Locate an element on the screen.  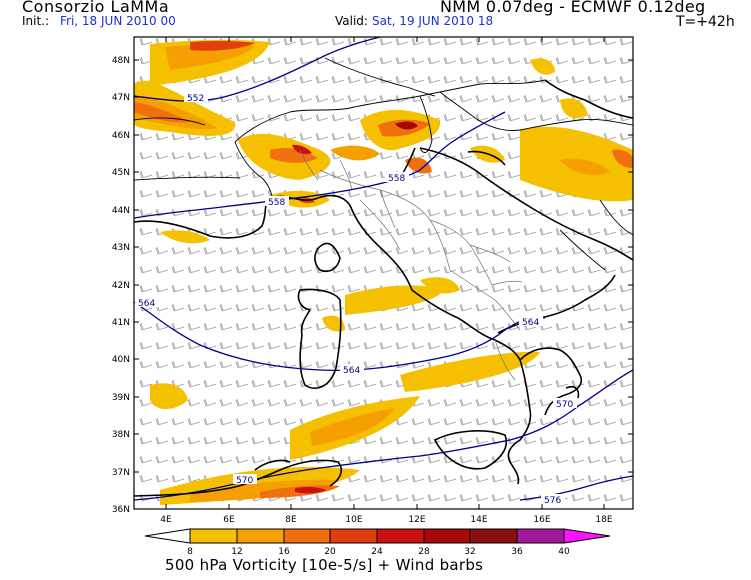
colorbar: 8 12 16 20 24 28 32 36 40 is located at coordinates (377, 542).